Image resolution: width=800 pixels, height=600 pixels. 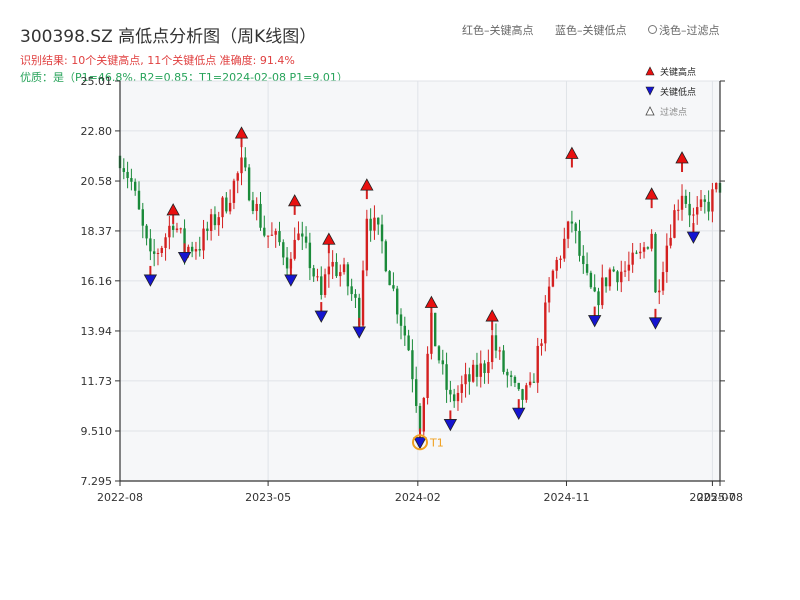 What do you see at coordinates (97, 81) in the screenshot?
I see `y-tick-label: 25.01` at bounding box center [97, 81].